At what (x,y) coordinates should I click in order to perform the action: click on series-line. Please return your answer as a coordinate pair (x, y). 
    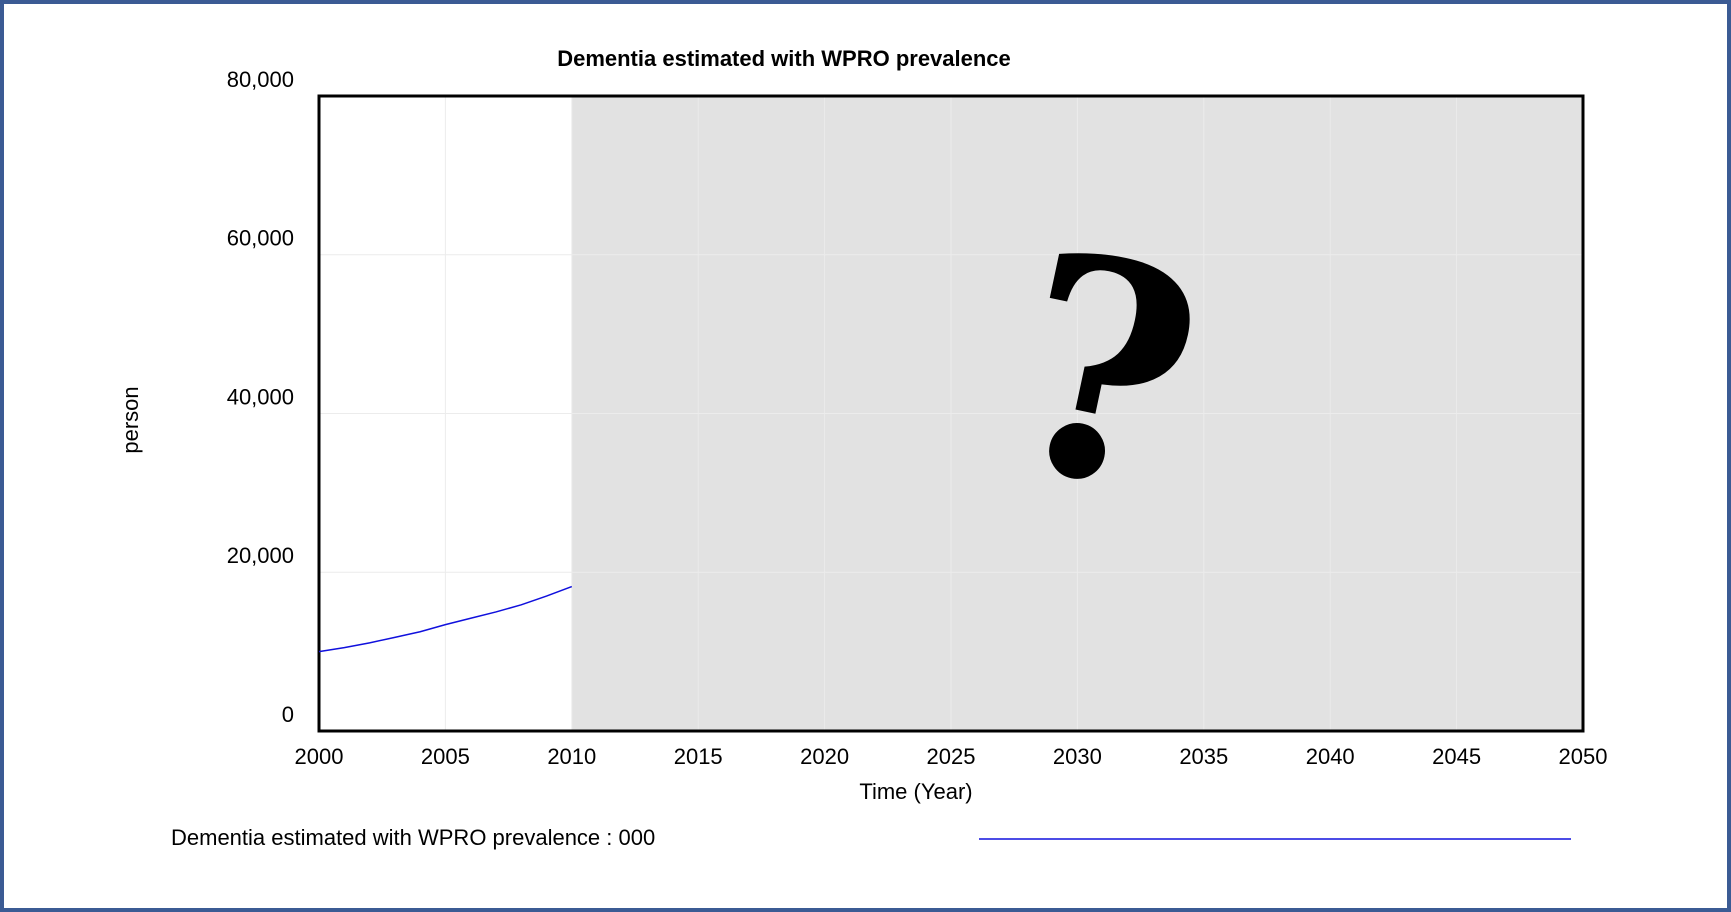
    Looking at the image, I should click on (445, 619).